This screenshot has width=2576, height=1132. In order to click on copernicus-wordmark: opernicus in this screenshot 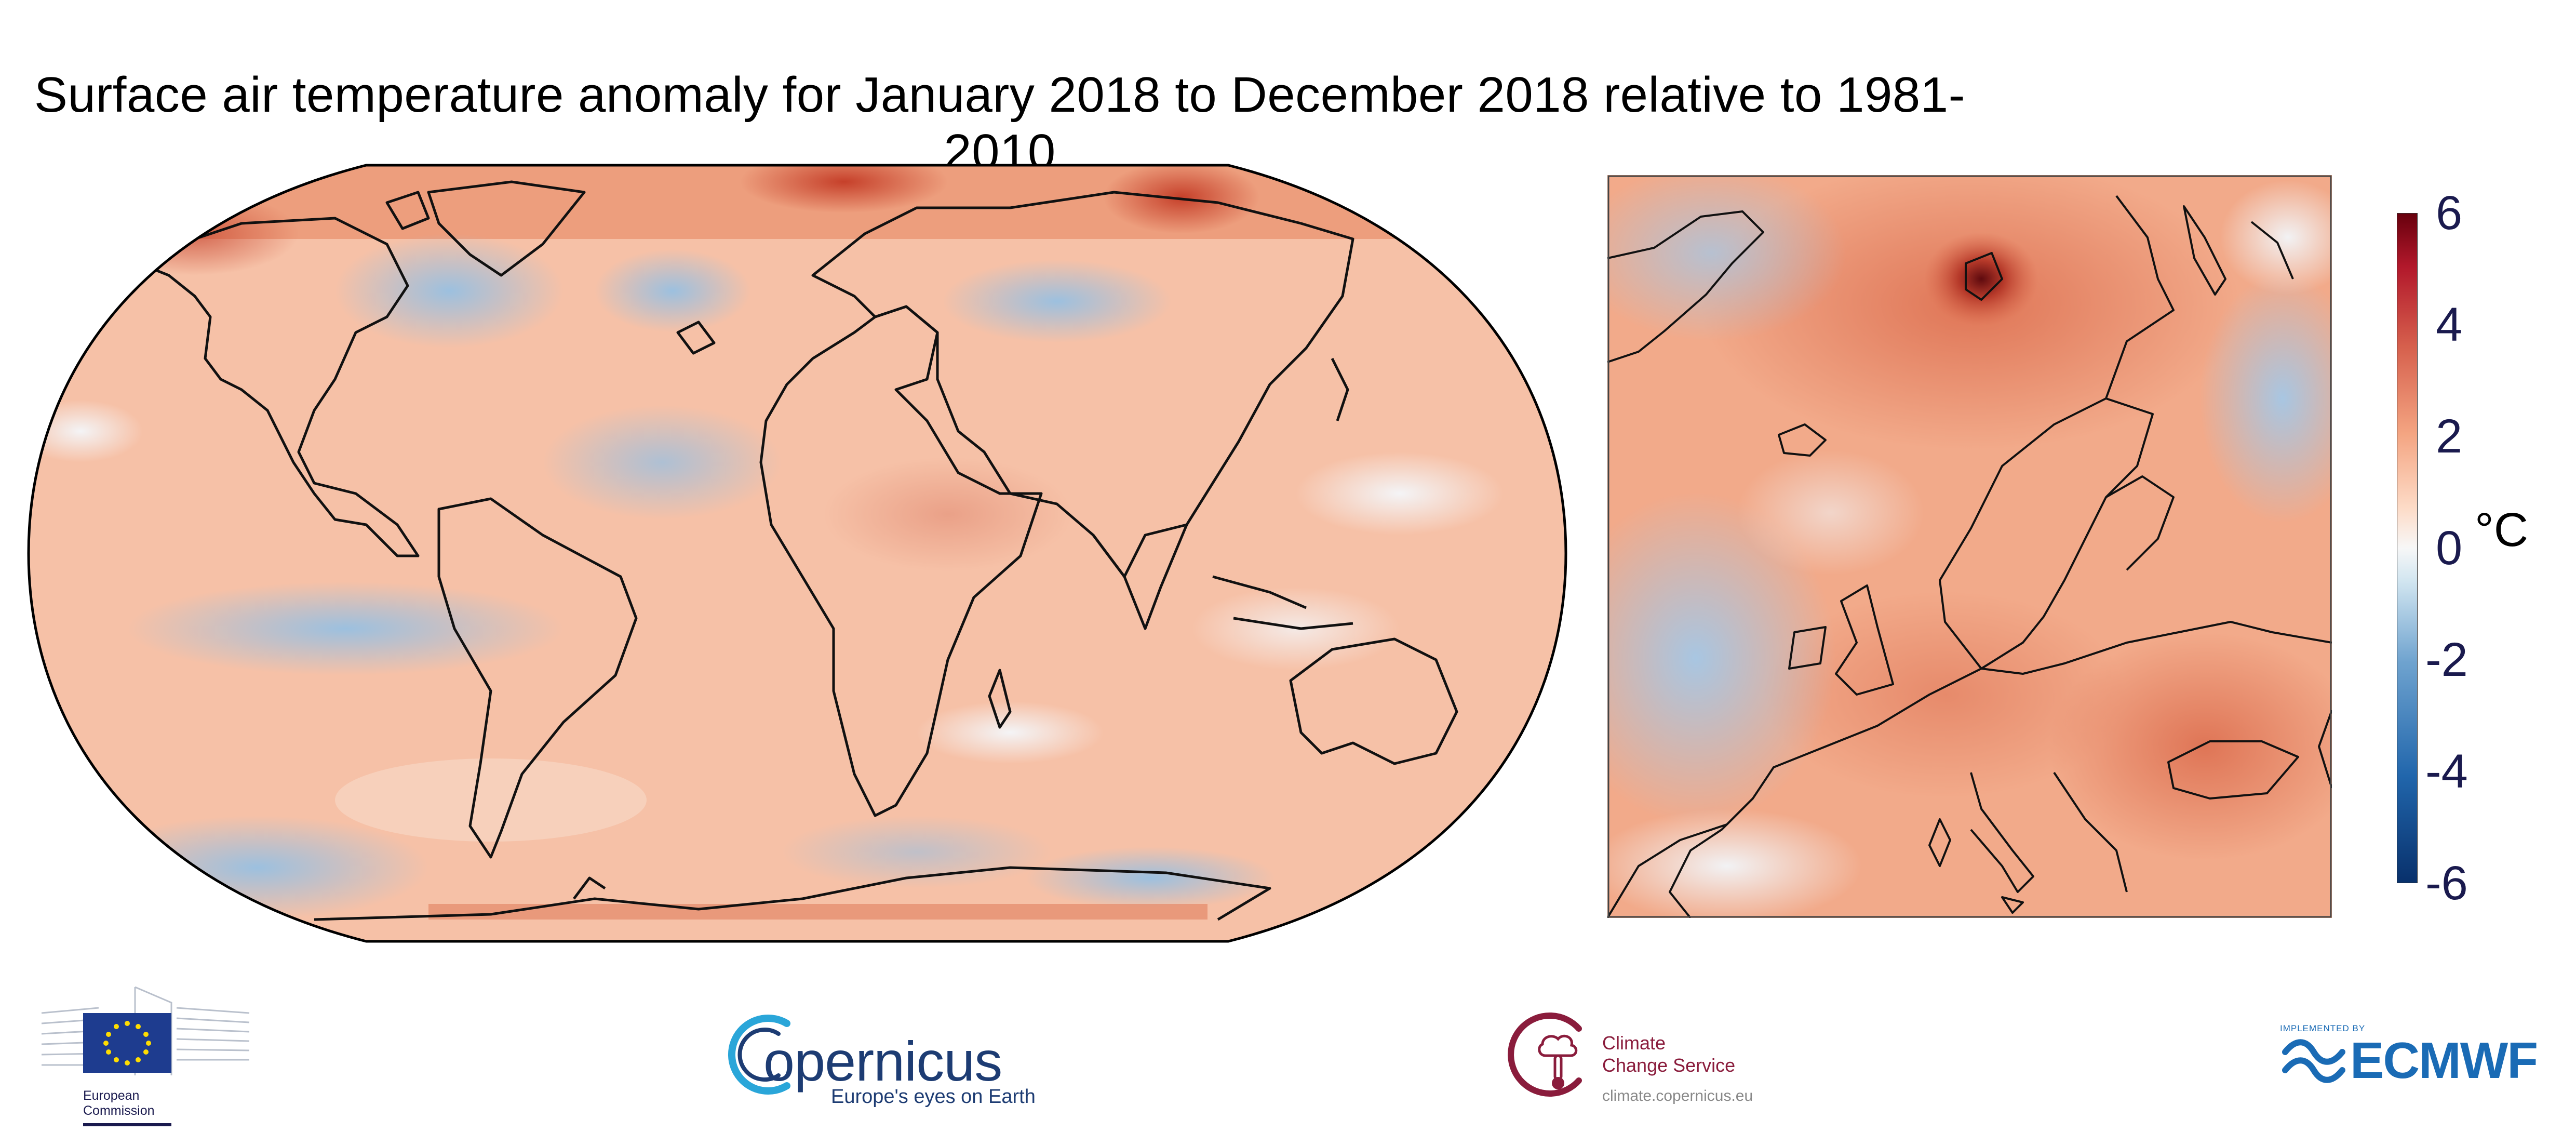, I will do `click(883, 1061)`.